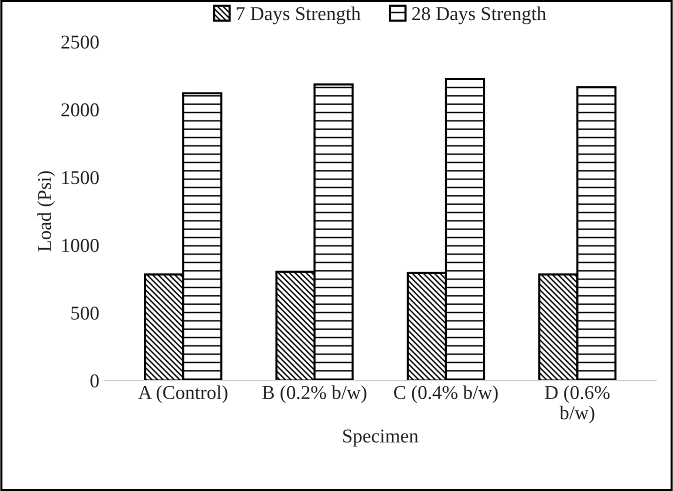  Describe the element at coordinates (80, 177) in the screenshot. I see `y-tick-label: 1500` at that location.